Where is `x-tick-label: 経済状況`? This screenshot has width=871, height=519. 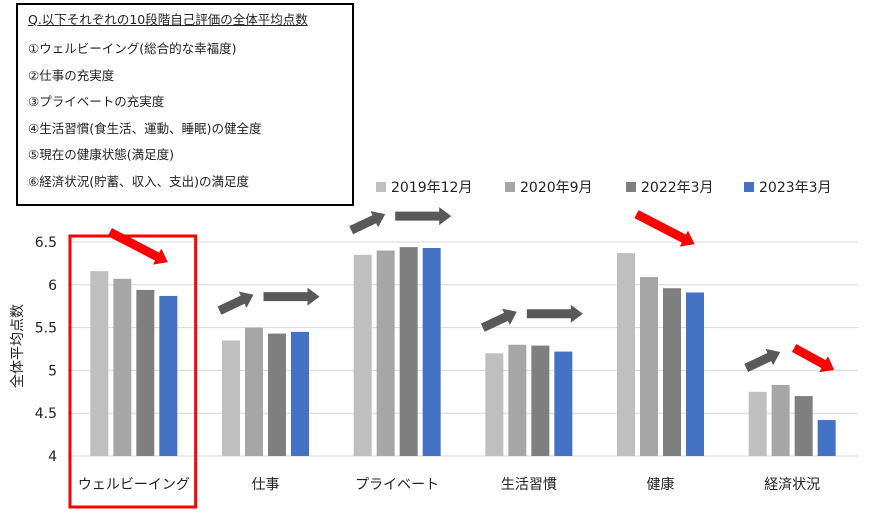 x-tick-label: 経済状況 is located at coordinates (792, 485).